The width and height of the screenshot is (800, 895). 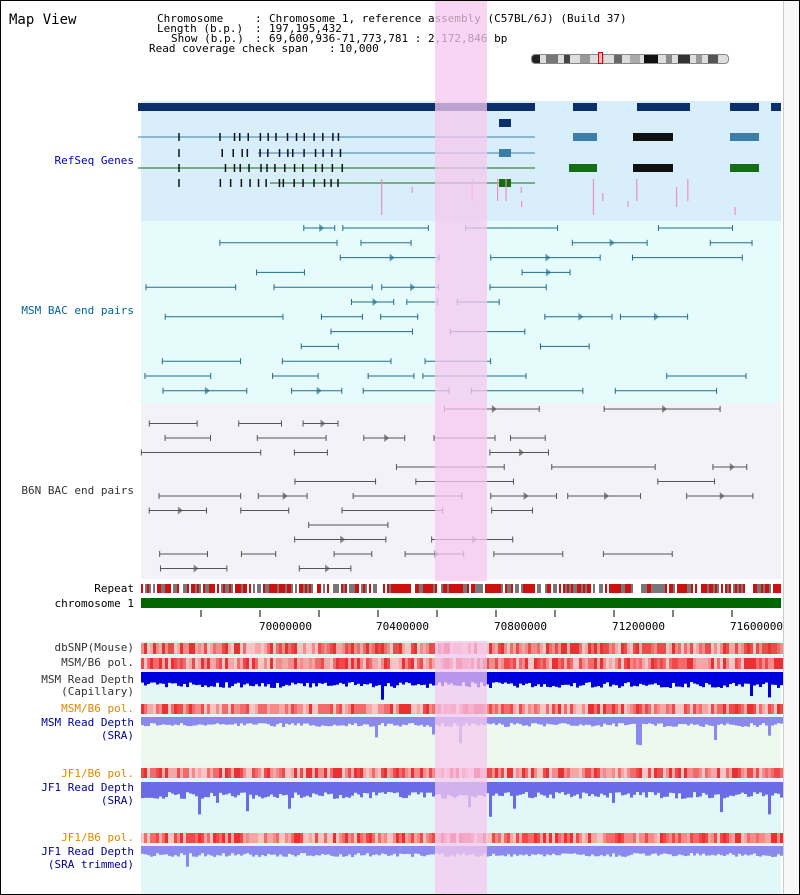 I want to click on track-label-b6n-bac: B6N BAC end pairs, so click(x=77, y=490).